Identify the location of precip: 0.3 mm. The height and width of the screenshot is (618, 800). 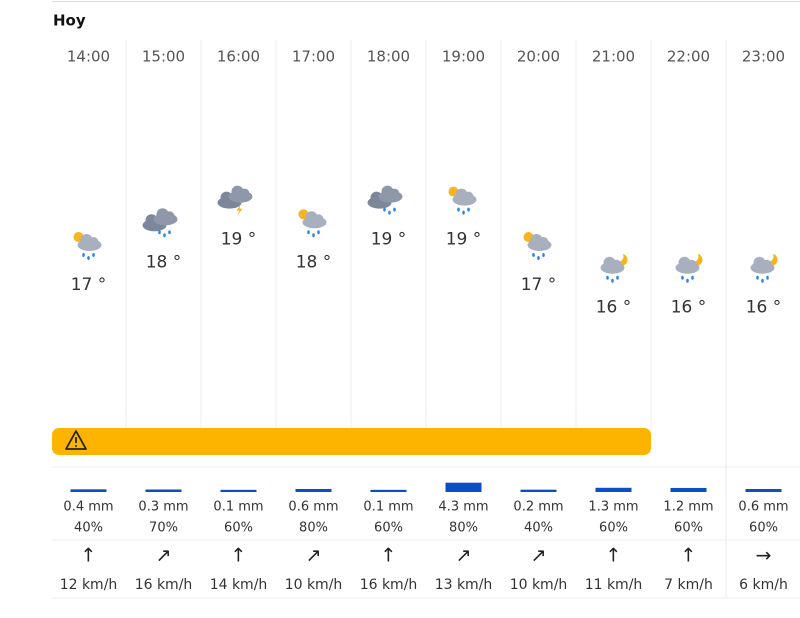
(163, 507).